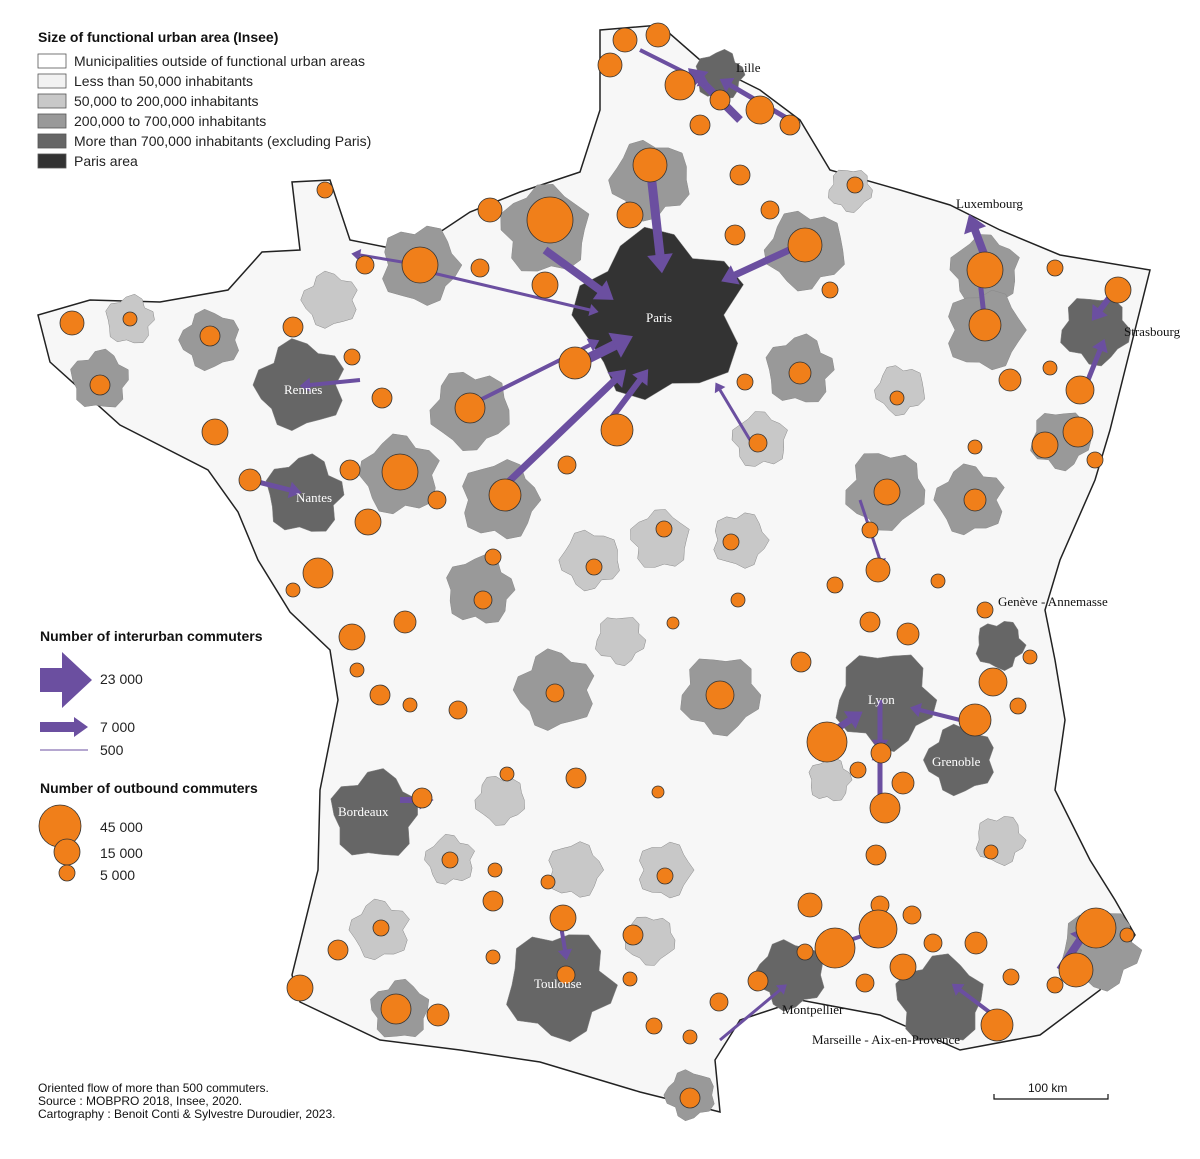  What do you see at coordinates (163, 81) in the screenshot?
I see `legend-item: Less than 50,000 inhabitants` at bounding box center [163, 81].